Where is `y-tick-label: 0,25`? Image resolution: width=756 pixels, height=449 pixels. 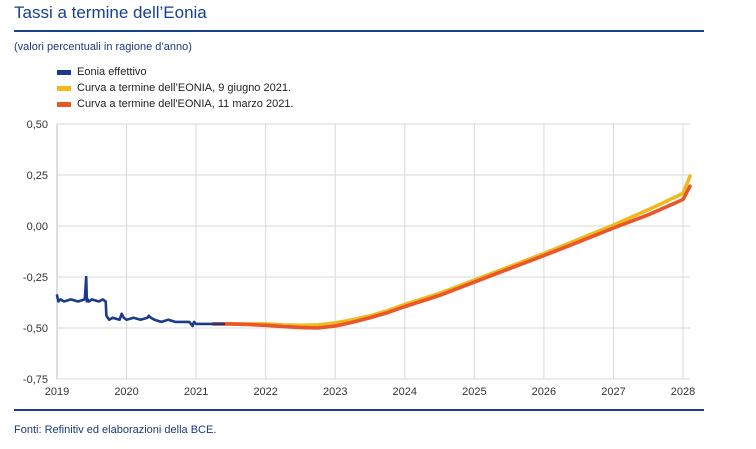 y-tick-label: 0,25 is located at coordinates (37, 176).